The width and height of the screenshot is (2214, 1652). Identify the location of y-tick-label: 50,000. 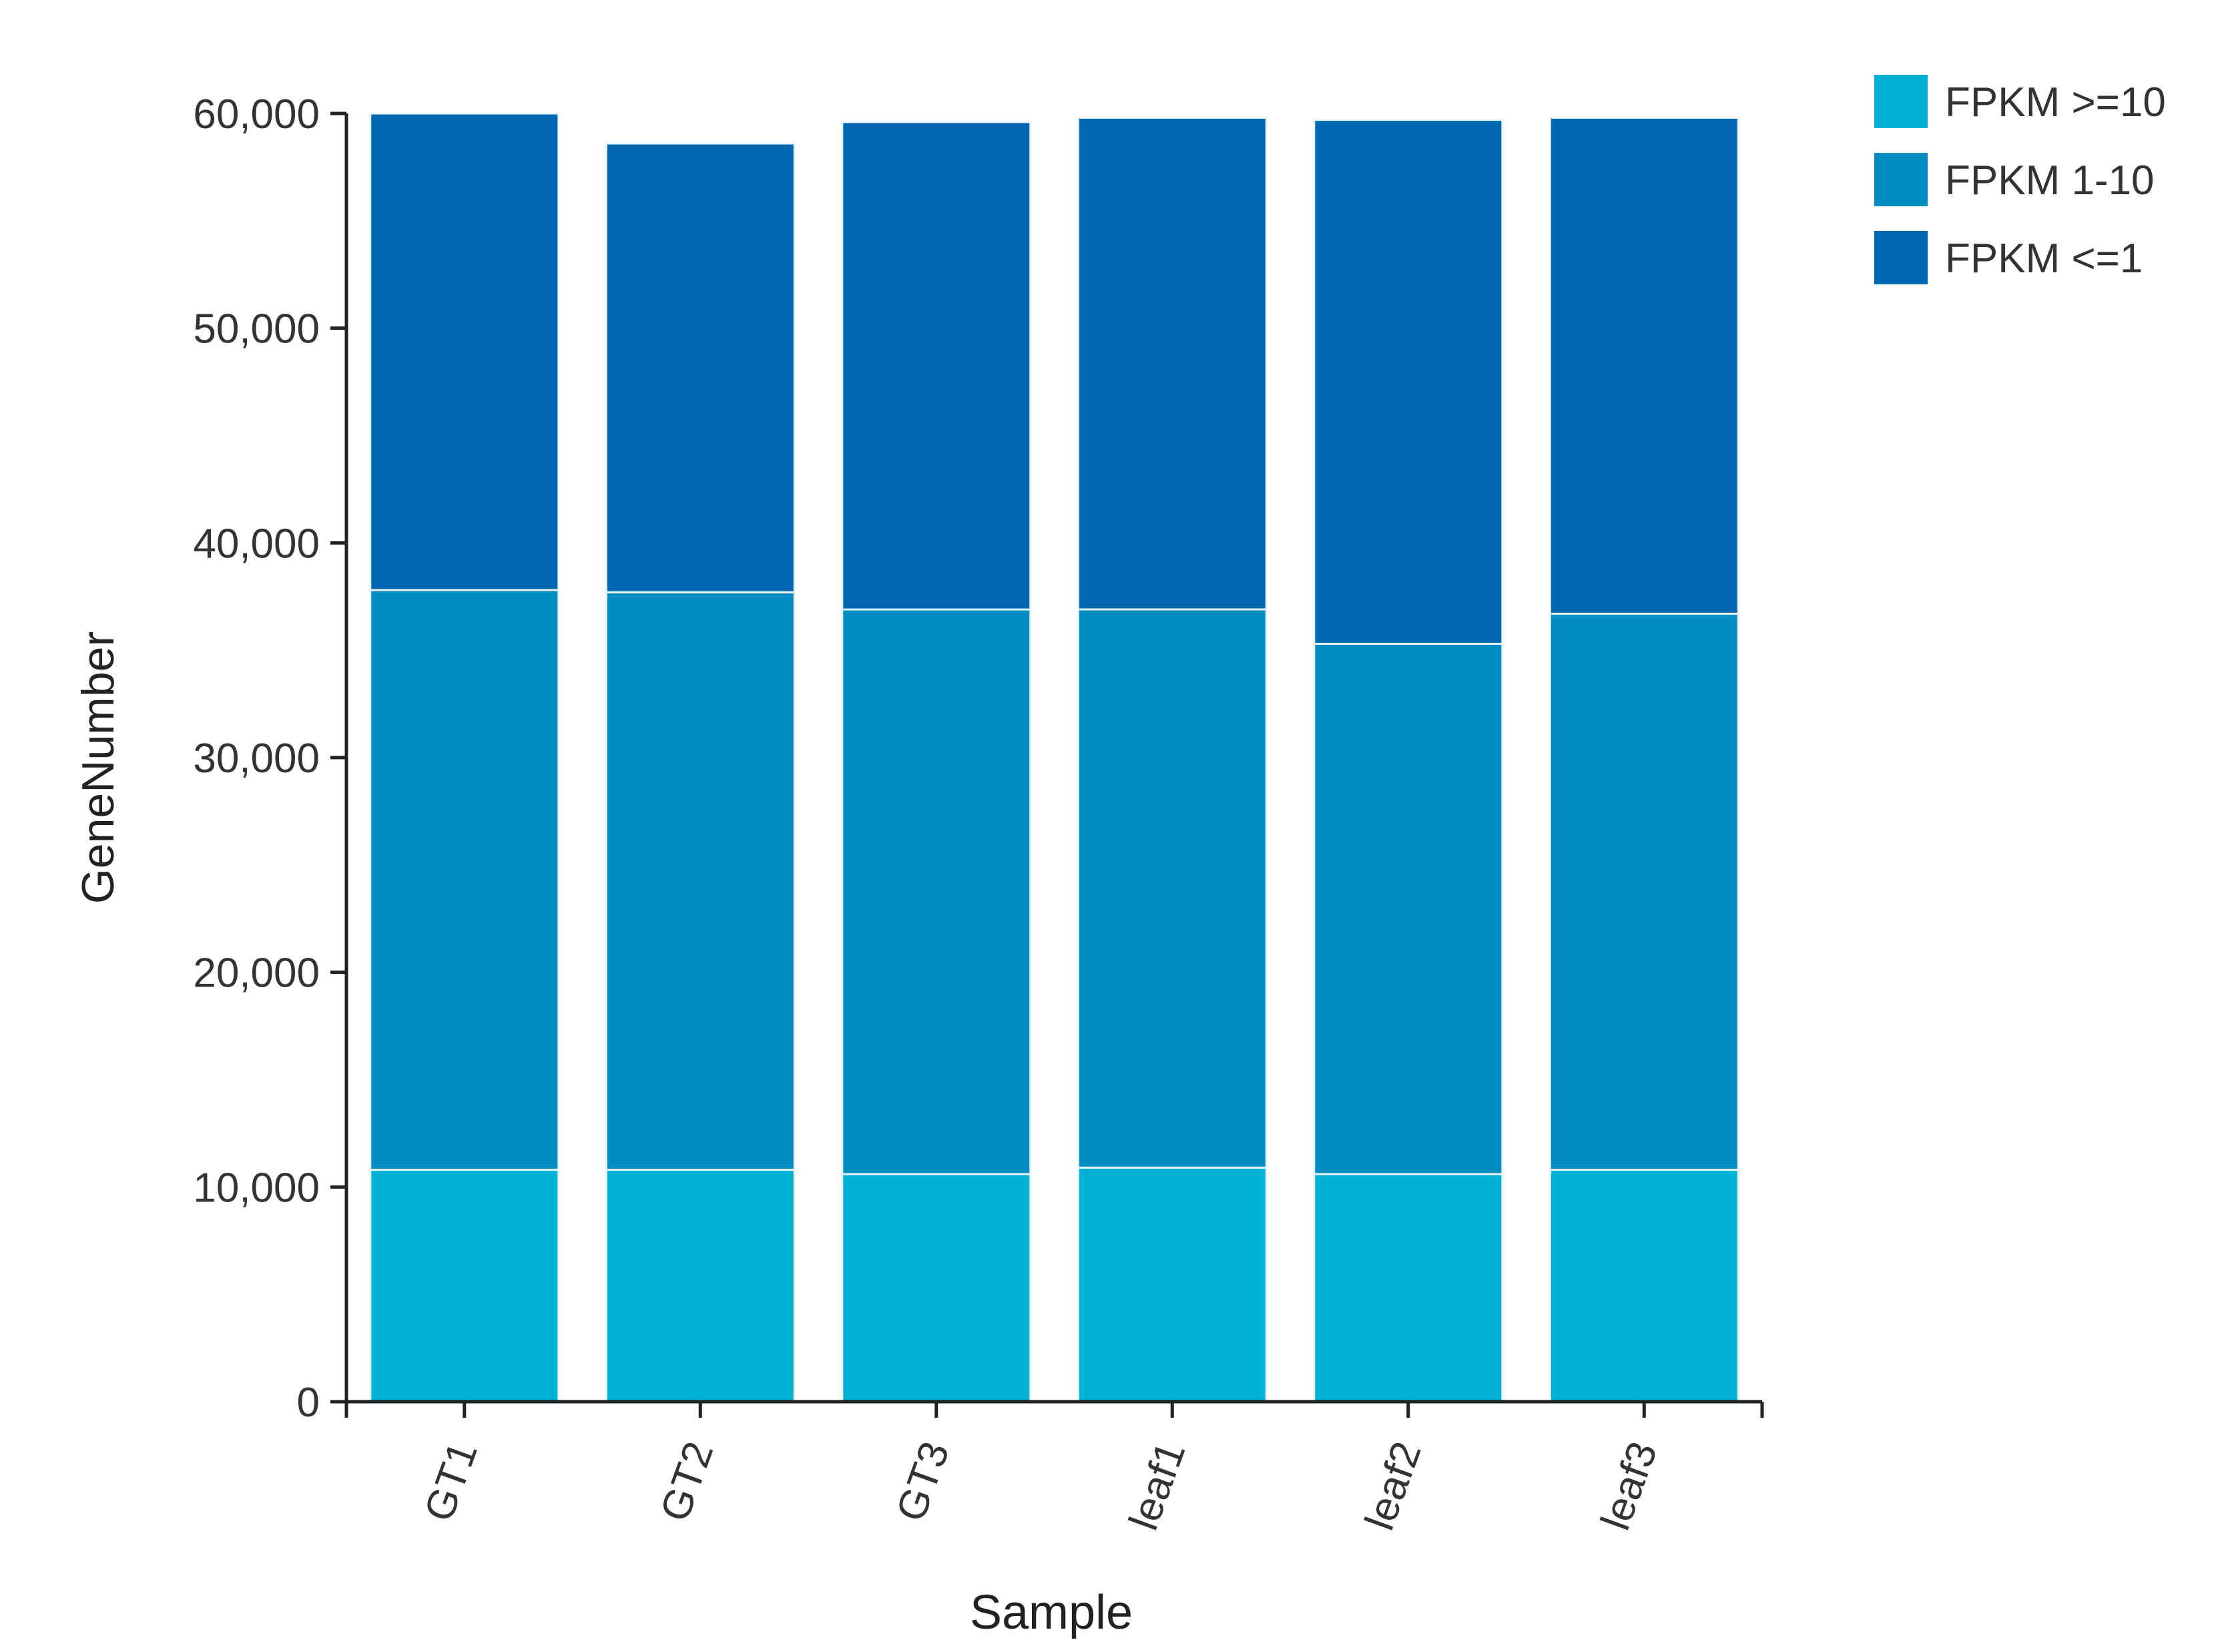
(256, 329).